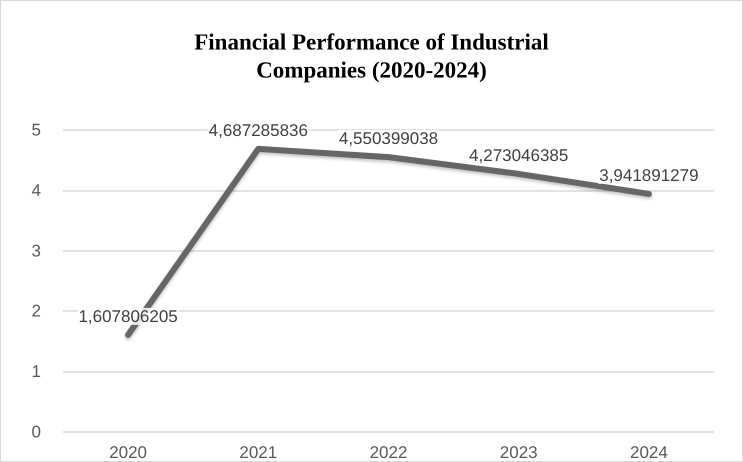 This screenshot has width=743, height=462. I want to click on data-label: 4,550399038, so click(388, 138).